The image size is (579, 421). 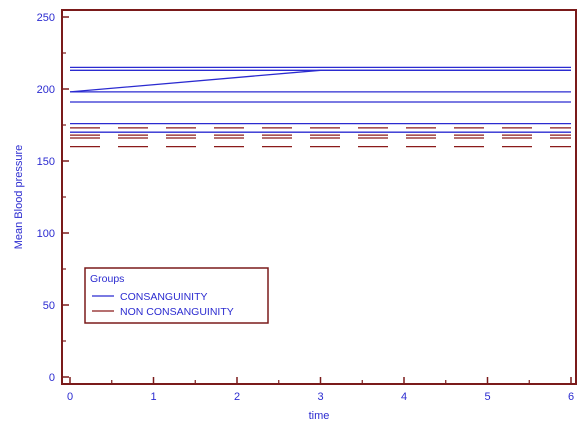 I want to click on x-tick-label: 1, so click(x=153, y=397).